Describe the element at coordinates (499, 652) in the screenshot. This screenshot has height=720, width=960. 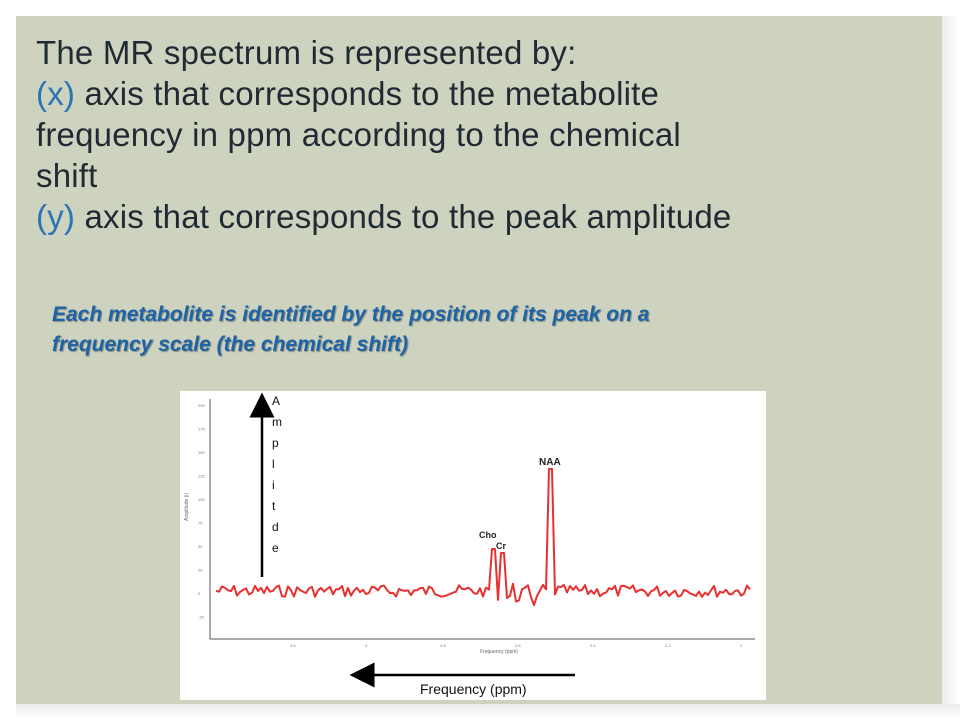
I see `plot-x-label: Frequency (ppm)` at that location.